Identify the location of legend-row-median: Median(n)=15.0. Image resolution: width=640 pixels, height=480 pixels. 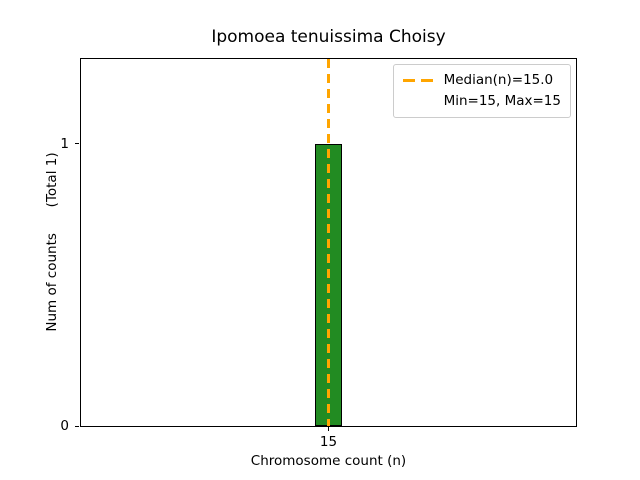
(481, 80).